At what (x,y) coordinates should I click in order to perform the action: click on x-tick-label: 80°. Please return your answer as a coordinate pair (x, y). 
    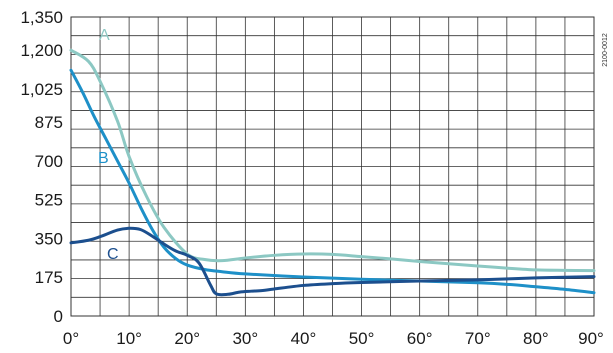
    Looking at the image, I should click on (536, 338).